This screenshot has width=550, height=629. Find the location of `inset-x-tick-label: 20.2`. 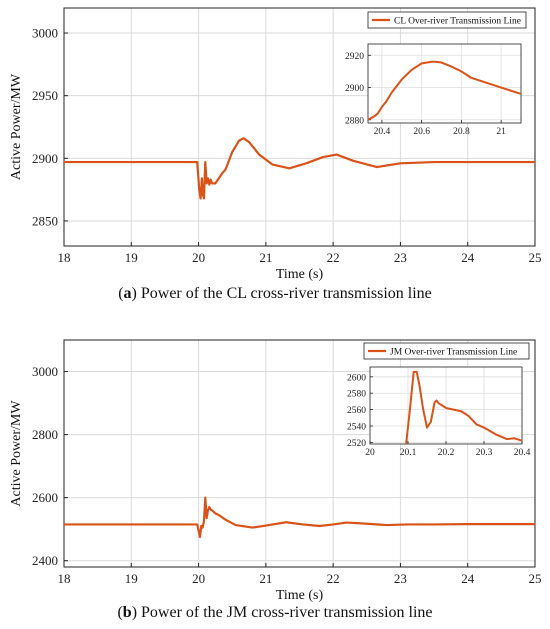

inset-x-tick-label: 20.2 is located at coordinates (446, 453).